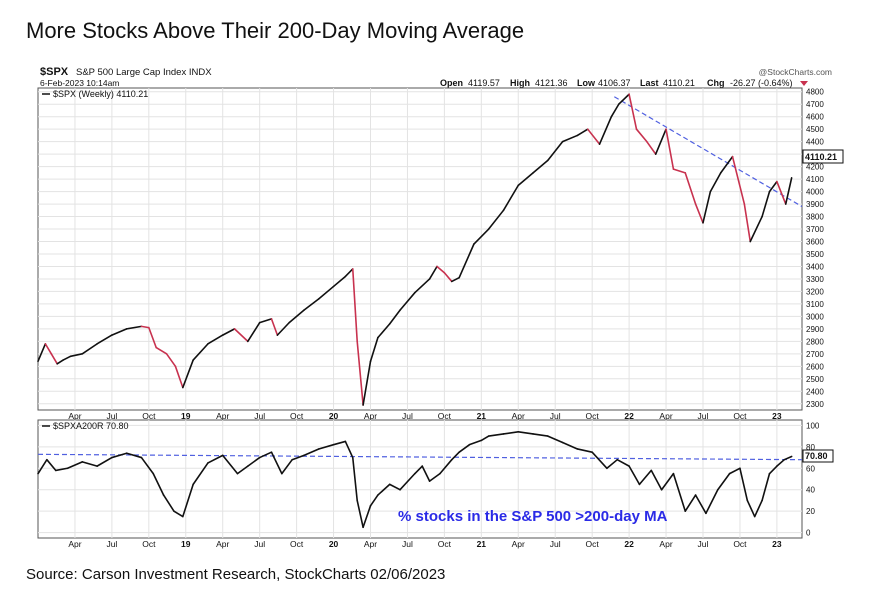 This screenshot has width=875, height=591. Describe the element at coordinates (520, 83) in the screenshot. I see `high-label: High` at that location.